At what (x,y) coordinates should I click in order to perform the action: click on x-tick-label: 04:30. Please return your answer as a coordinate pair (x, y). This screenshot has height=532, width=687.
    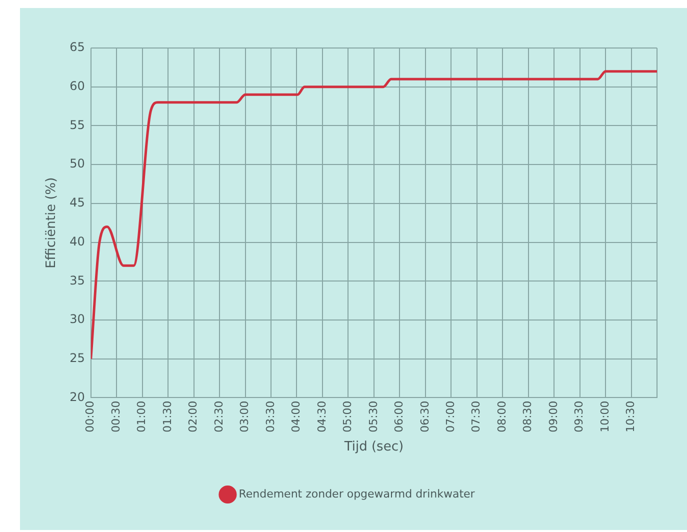
    Looking at the image, I should click on (321, 416).